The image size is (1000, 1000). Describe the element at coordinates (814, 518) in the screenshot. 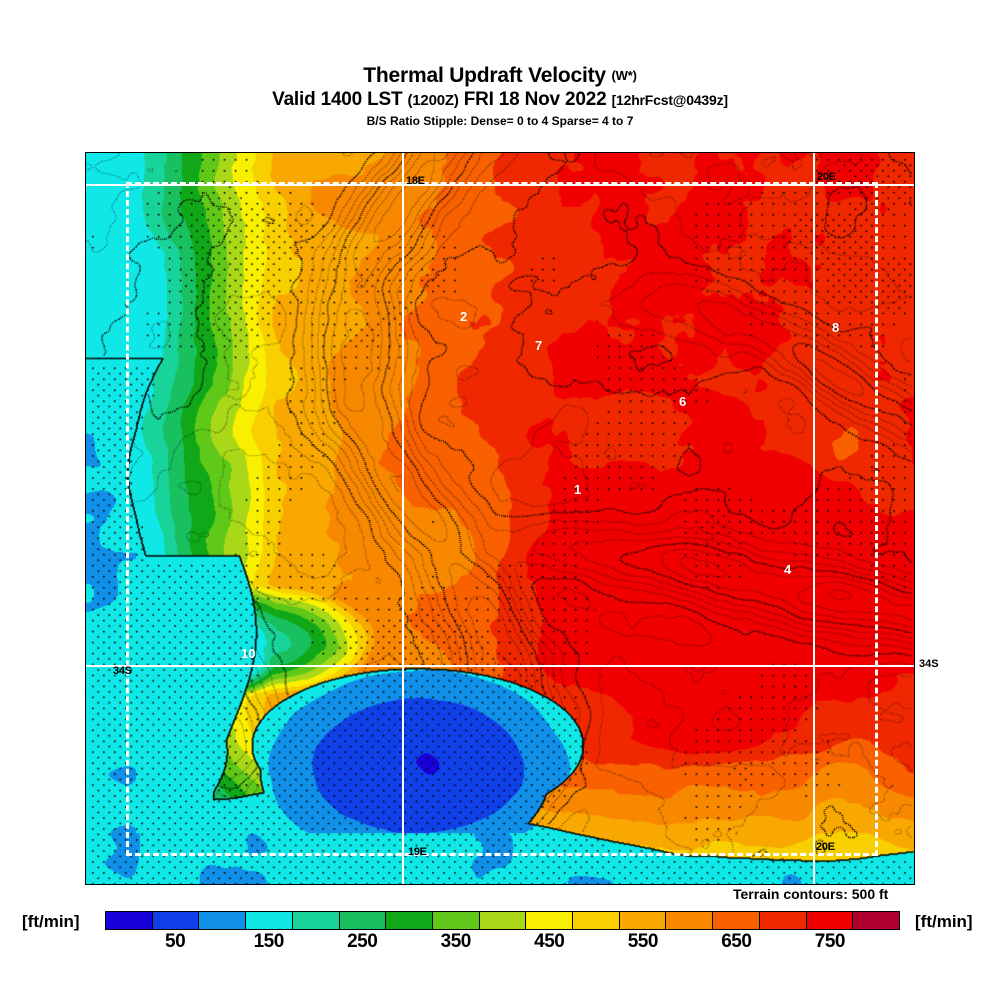

I see `meridian-20e` at that location.